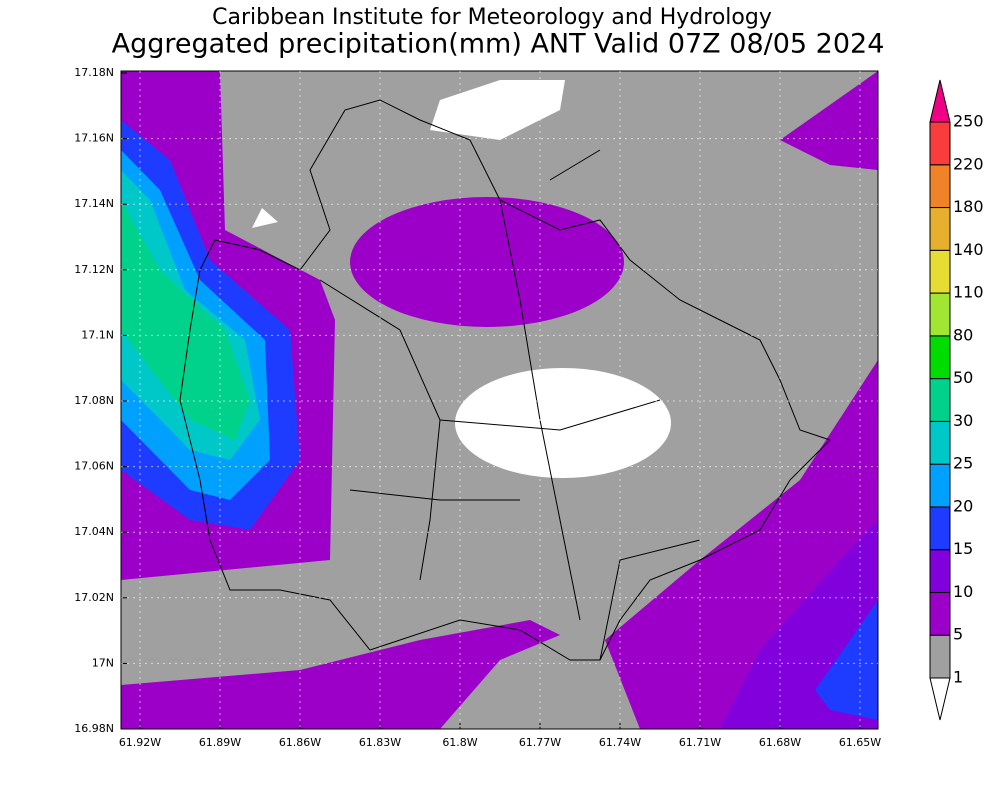 This screenshot has height=804, width=1000. What do you see at coordinates (963, 334) in the screenshot?
I see `colorbar-label: 80` at bounding box center [963, 334].